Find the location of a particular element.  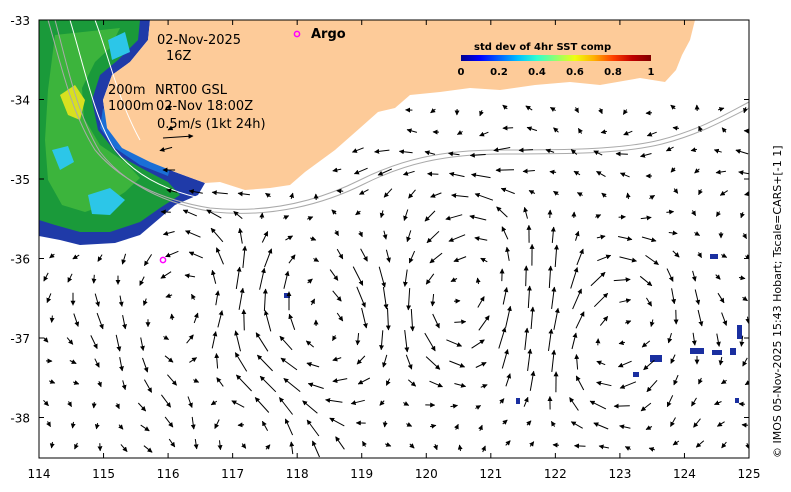

colorbar-tick-label: 0.6 is located at coordinates (575, 72).